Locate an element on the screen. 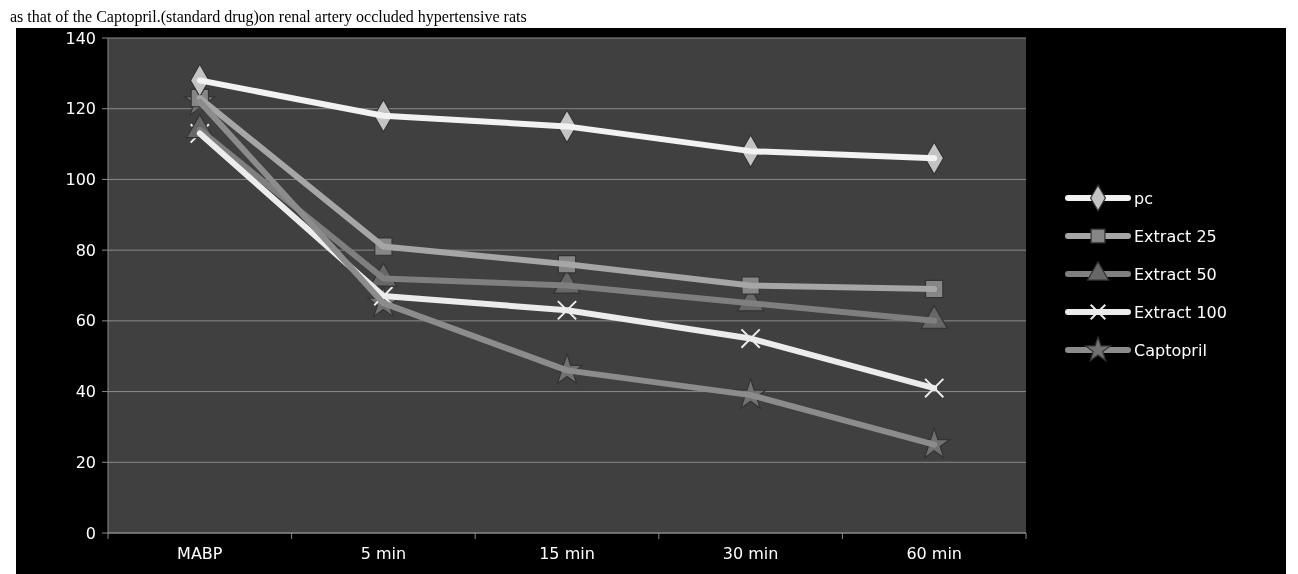  legend-label: Captopril is located at coordinates (1170, 350).